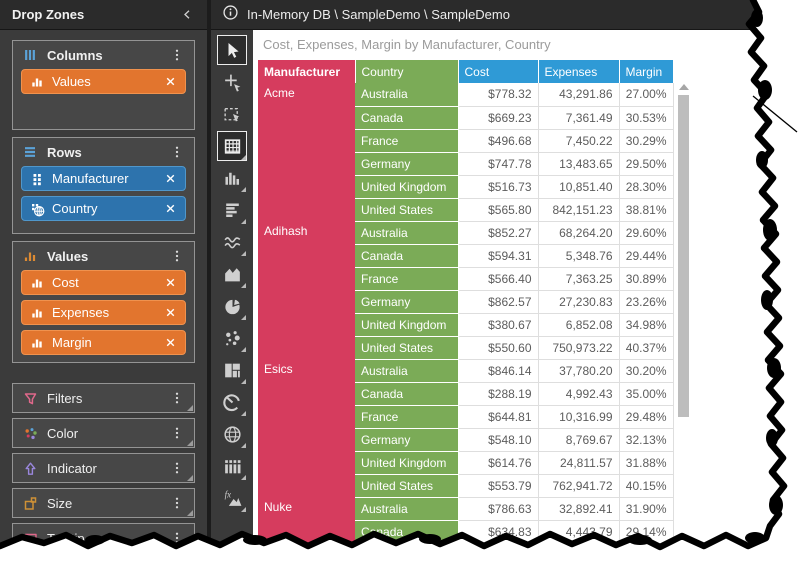  I want to click on table-row: Adihash Australia $852.27 68,264.20 29.60%, so click(466, 290).